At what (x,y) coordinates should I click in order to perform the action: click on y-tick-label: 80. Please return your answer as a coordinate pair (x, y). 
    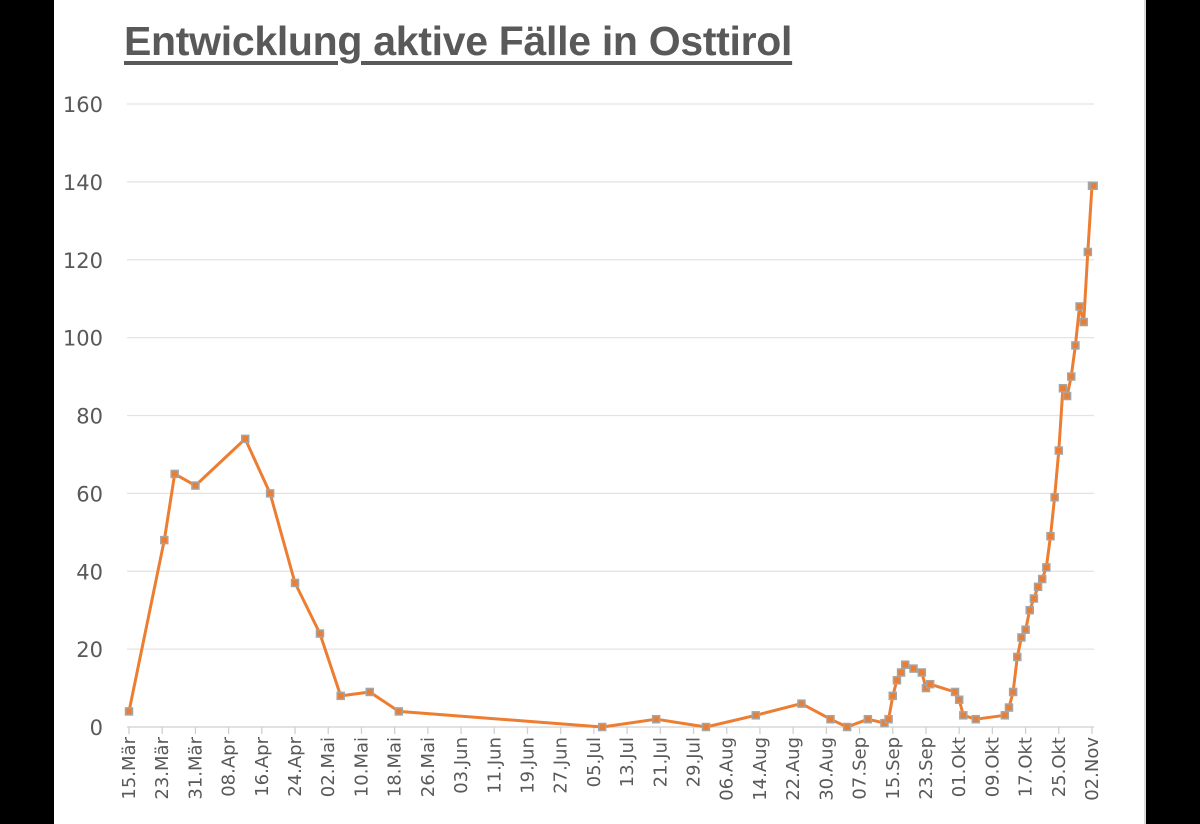
    Looking at the image, I should click on (89, 417).